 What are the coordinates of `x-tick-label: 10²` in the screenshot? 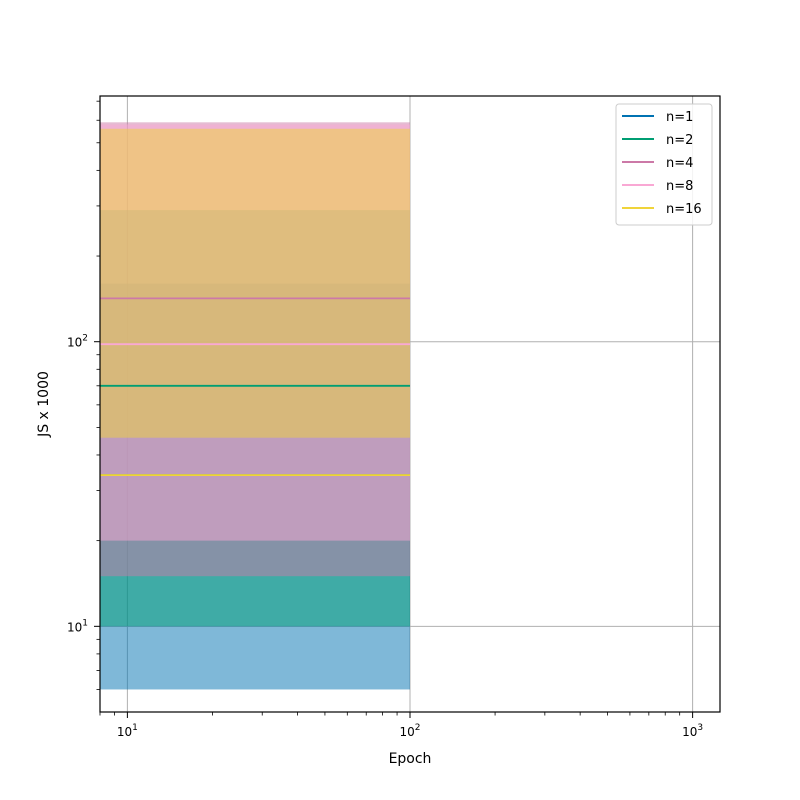 It's located at (409, 731).